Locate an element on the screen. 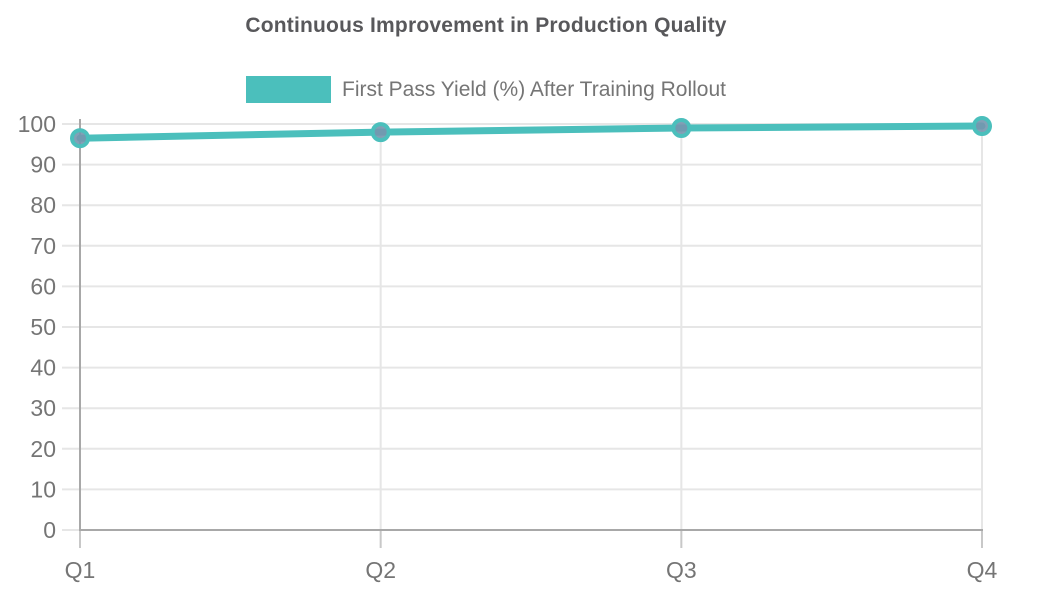 This screenshot has height=594, width=1039. y-axis-label: 50 is located at coordinates (43, 327).